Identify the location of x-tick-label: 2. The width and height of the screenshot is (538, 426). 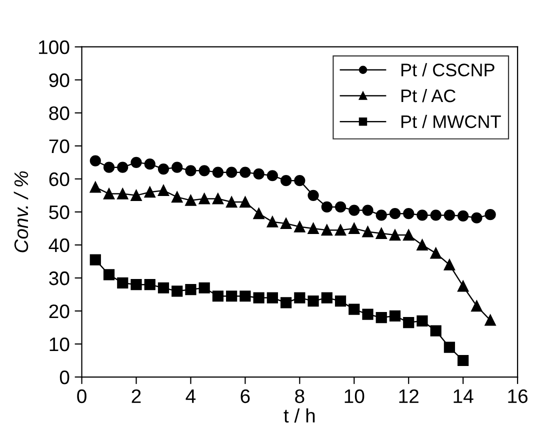
(136, 396).